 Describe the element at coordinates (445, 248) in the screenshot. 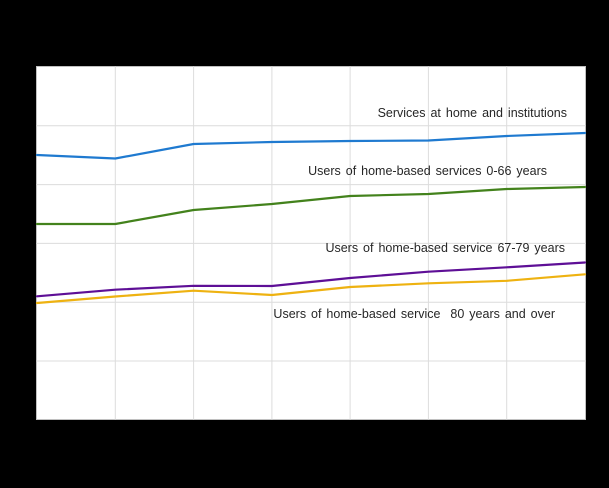

I see `series-label-users-67-79-years: Users of home-based service 67-79 years` at that location.